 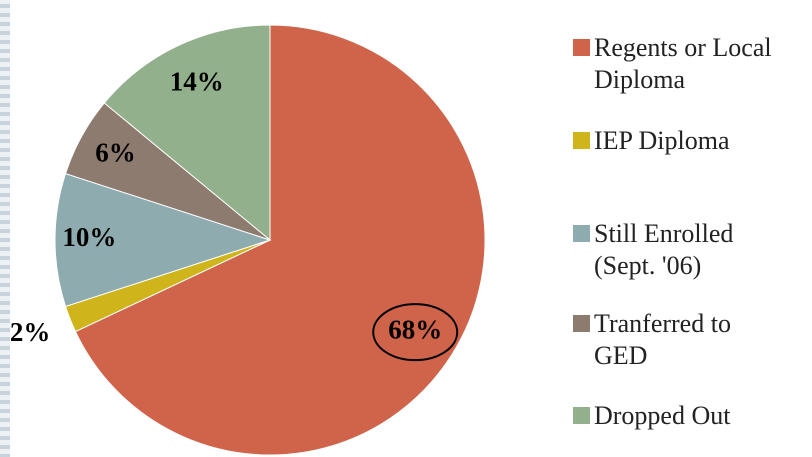 I want to click on legend-label: Tranferred to GED, so click(x=662, y=339).